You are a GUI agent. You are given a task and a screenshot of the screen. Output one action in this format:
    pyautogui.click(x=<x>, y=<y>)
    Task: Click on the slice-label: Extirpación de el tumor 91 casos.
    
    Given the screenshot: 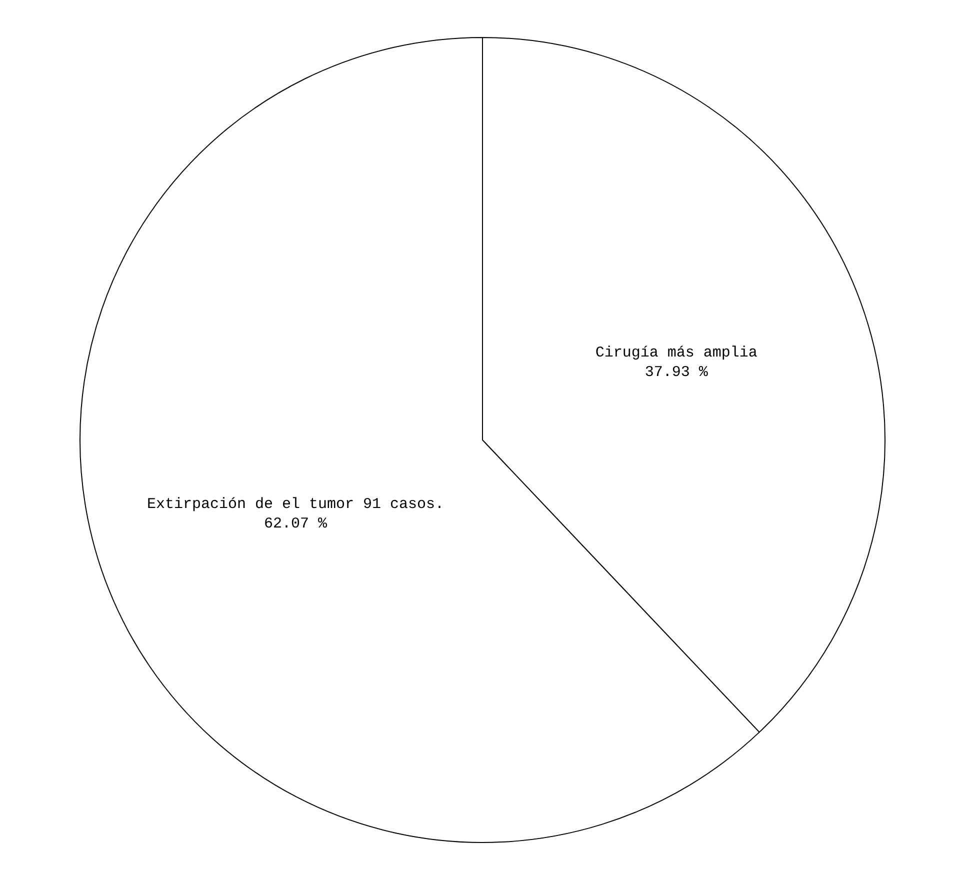 What is the action you would take?
    pyautogui.click(x=295, y=505)
    